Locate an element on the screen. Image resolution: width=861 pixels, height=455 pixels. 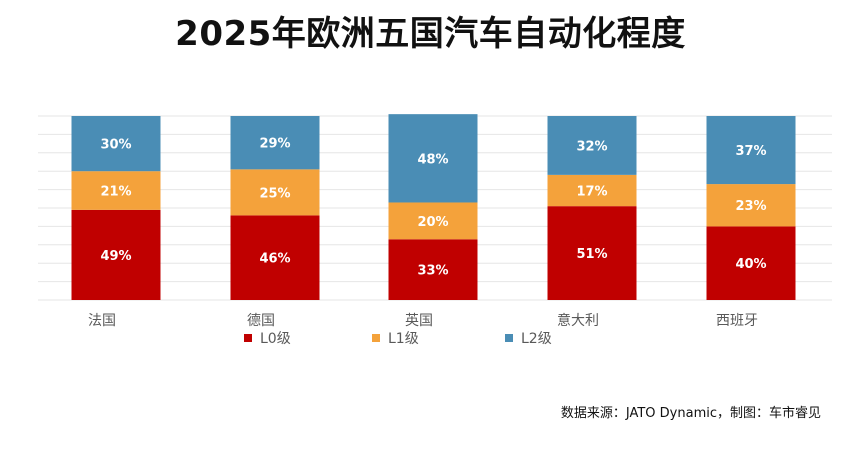
data-label: 25% is located at coordinates (274, 193).